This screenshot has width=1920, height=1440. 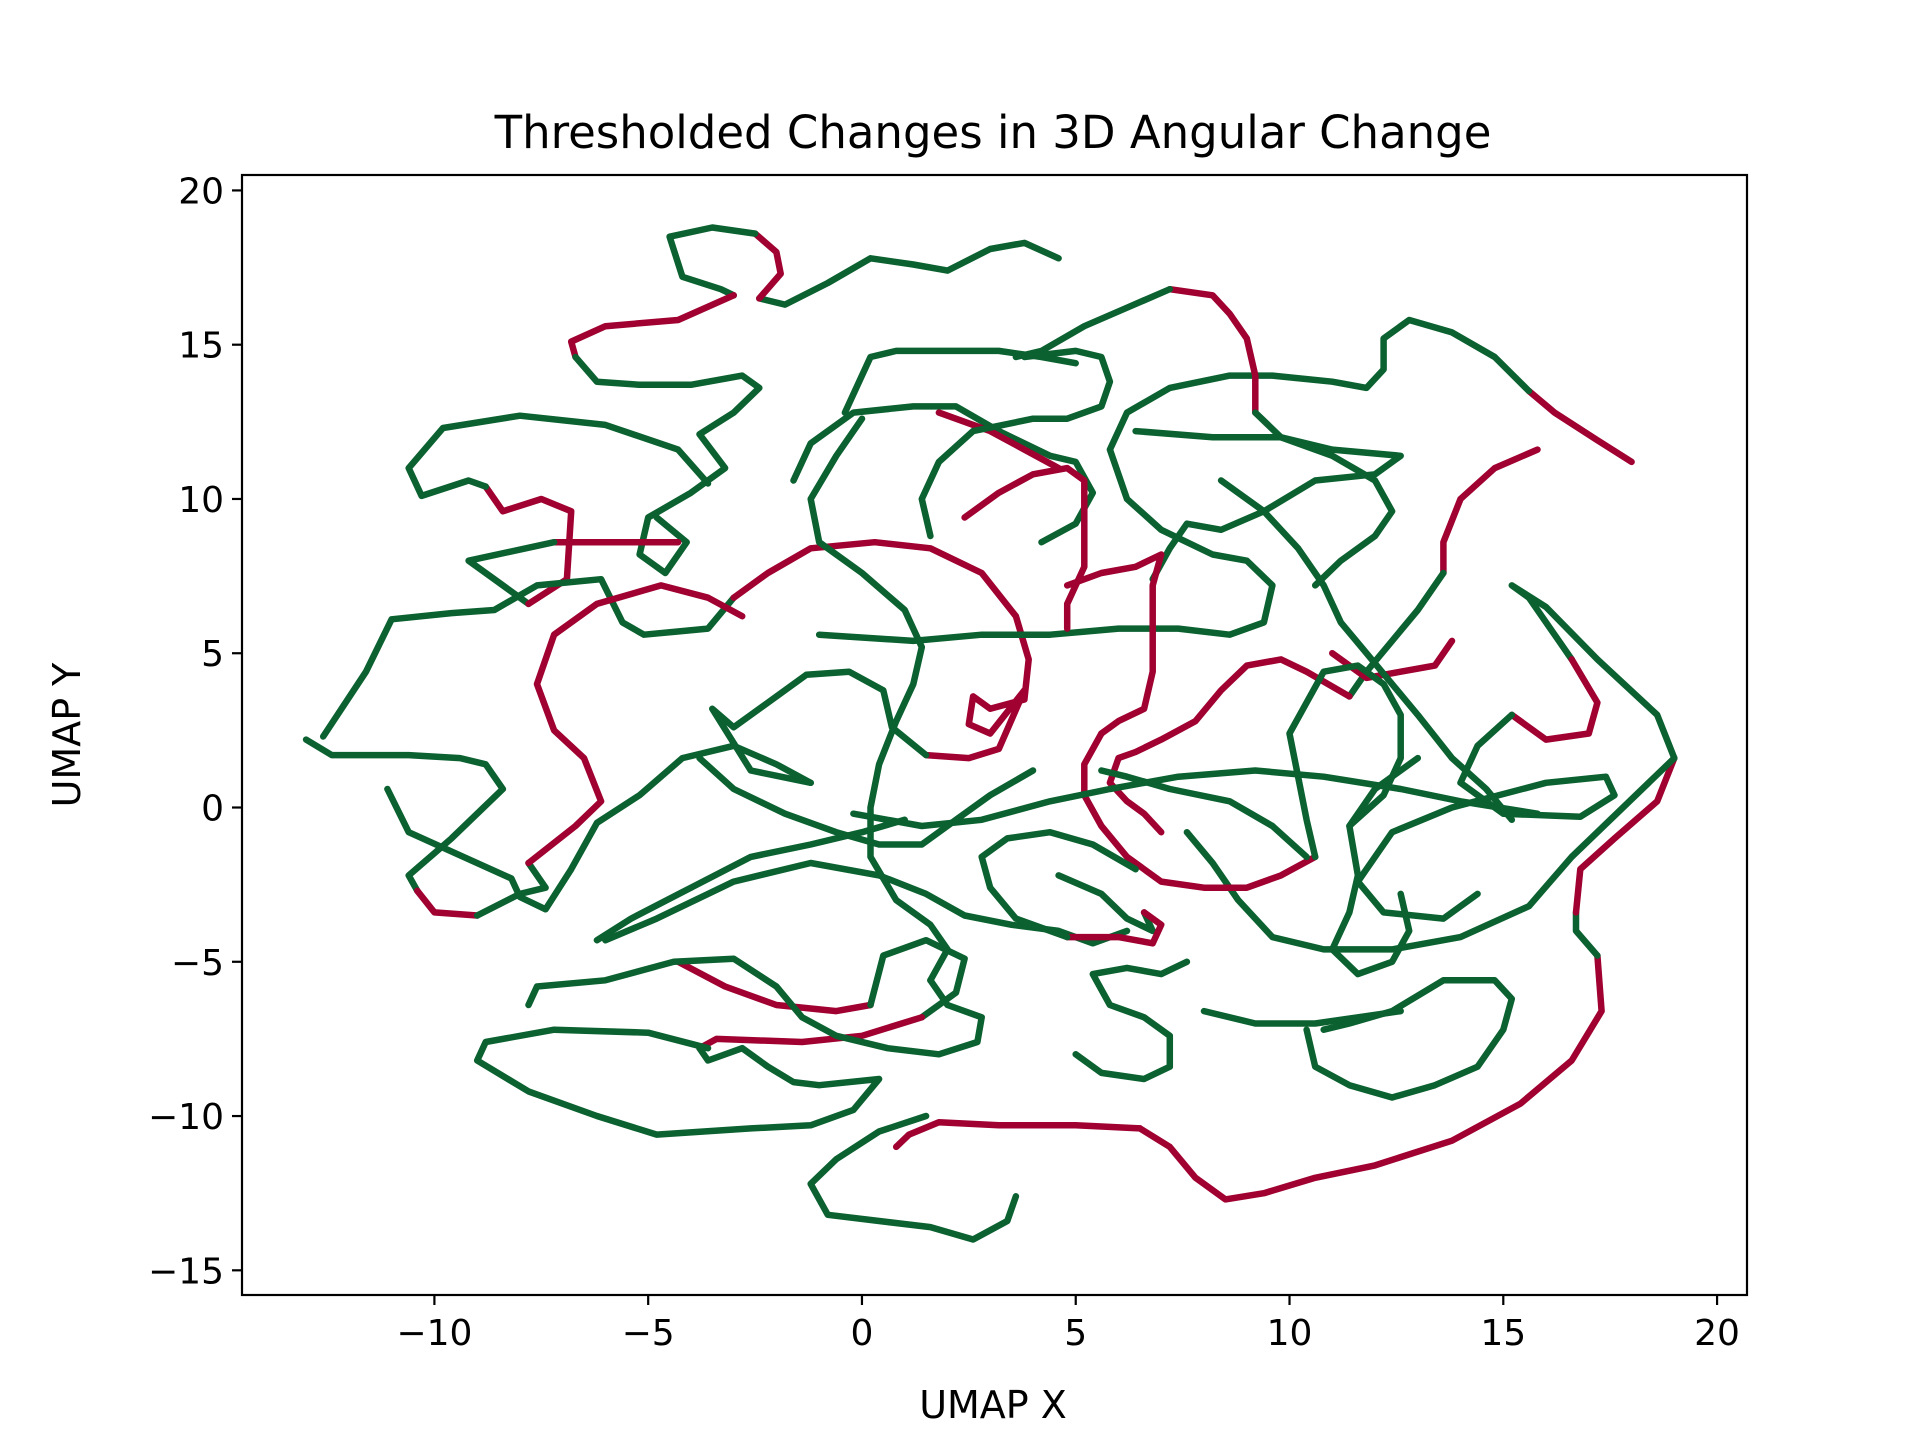 What do you see at coordinates (212, 654) in the screenshot?
I see `y-tick-label: 5` at bounding box center [212, 654].